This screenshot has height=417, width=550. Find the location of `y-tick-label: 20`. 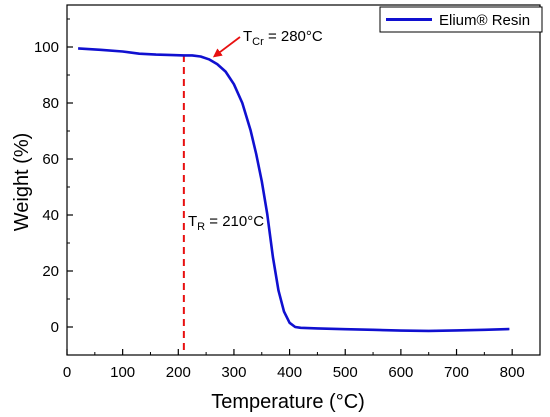

y-tick-label: 20 is located at coordinates (50, 271).